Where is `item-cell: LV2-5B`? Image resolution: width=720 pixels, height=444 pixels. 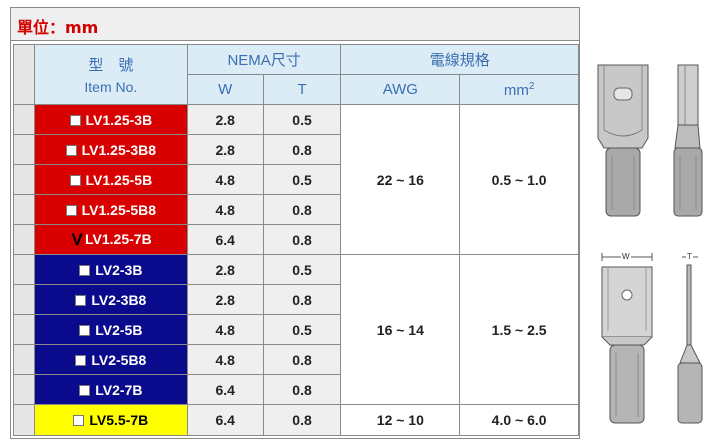
item-cell: LV2-5B is located at coordinates (110, 329).